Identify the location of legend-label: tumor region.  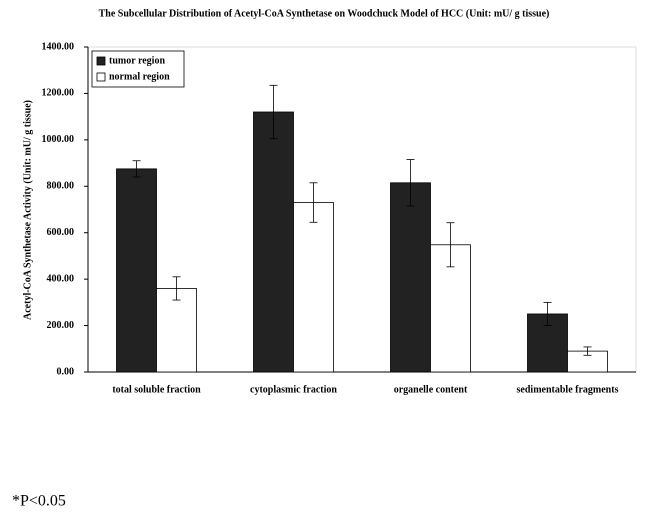
(137, 60).